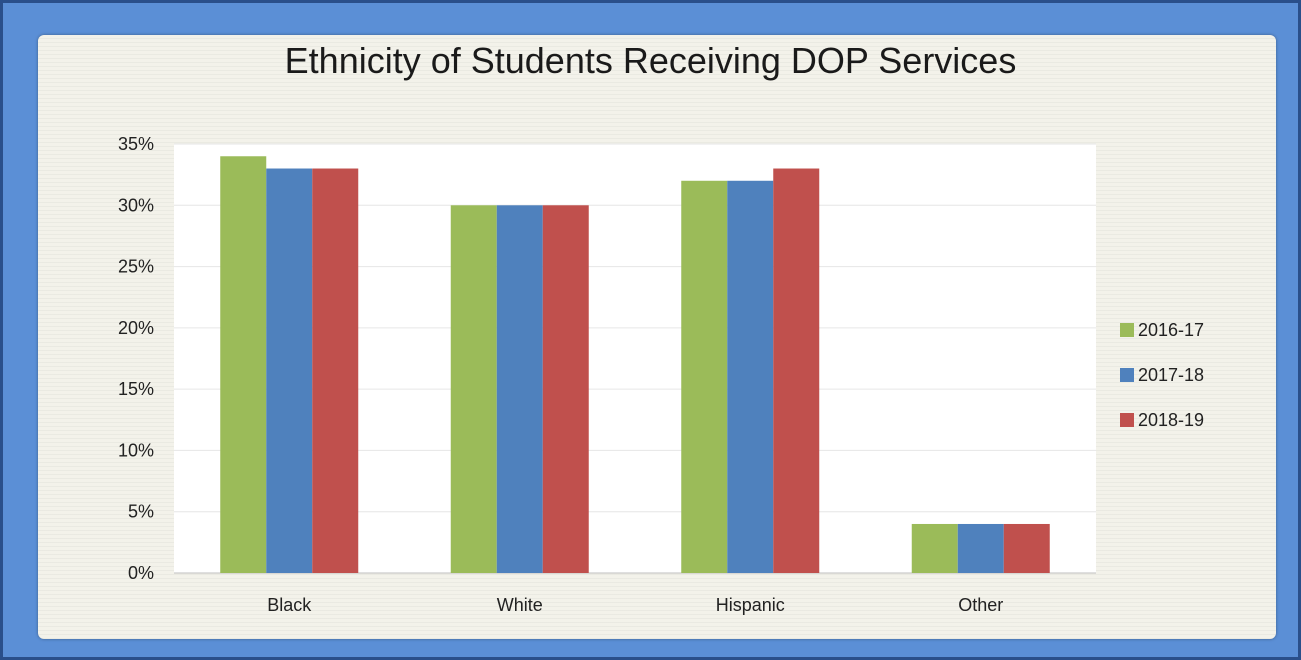 This screenshot has height=660, width=1301. What do you see at coordinates (136, 328) in the screenshot?
I see `y-tick-label: 20%` at bounding box center [136, 328].